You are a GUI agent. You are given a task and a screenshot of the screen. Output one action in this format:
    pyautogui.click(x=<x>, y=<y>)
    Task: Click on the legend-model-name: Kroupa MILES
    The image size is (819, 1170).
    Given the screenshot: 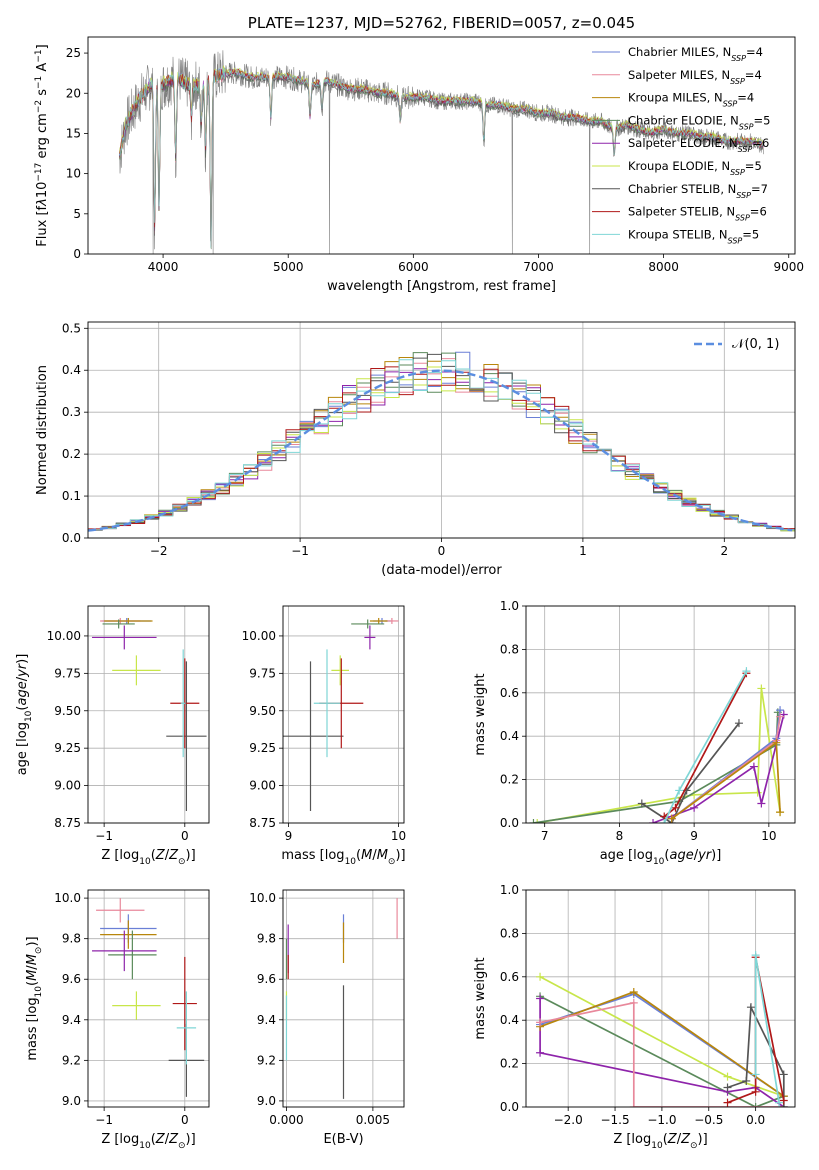 What is the action you would take?
    pyautogui.click(x=667, y=98)
    